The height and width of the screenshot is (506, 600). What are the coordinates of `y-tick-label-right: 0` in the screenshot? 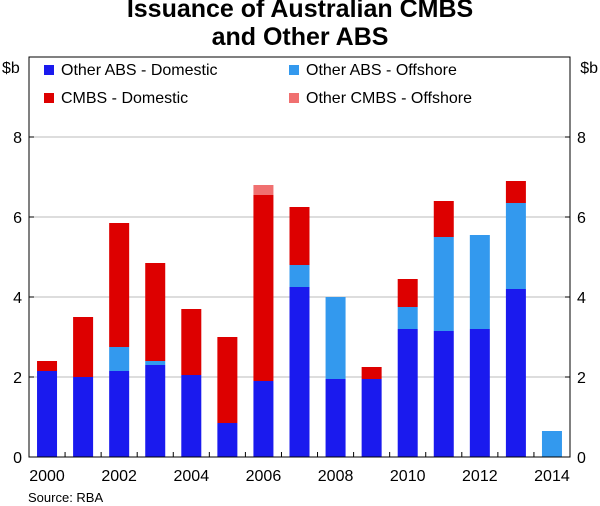 It's located at (581, 458).